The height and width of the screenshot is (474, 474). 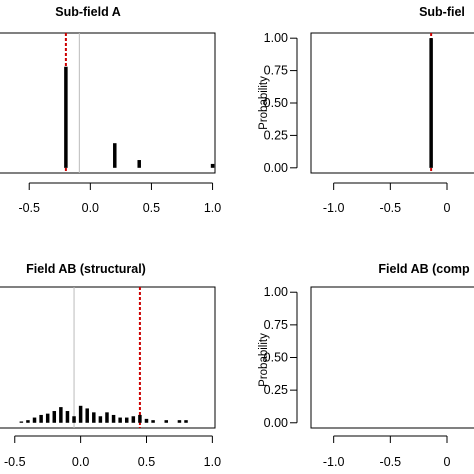 What do you see at coordinates (424, 269) in the screenshot?
I see `panel-title: Field AB (comp` at bounding box center [424, 269].